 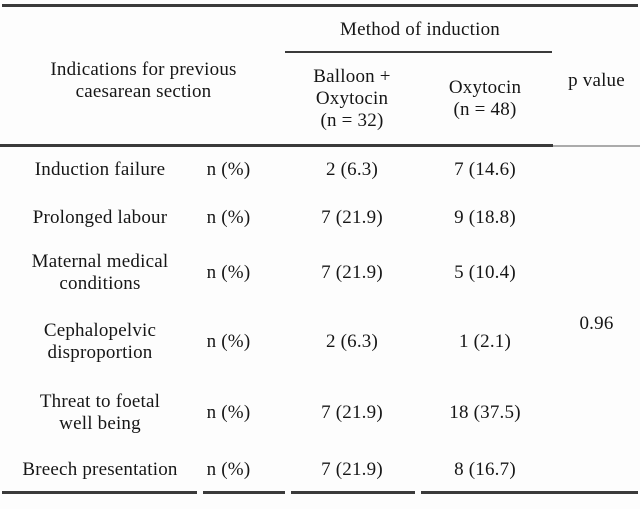 What do you see at coordinates (100, 169) in the screenshot?
I see `table-cell-indication: Induction failure` at bounding box center [100, 169].